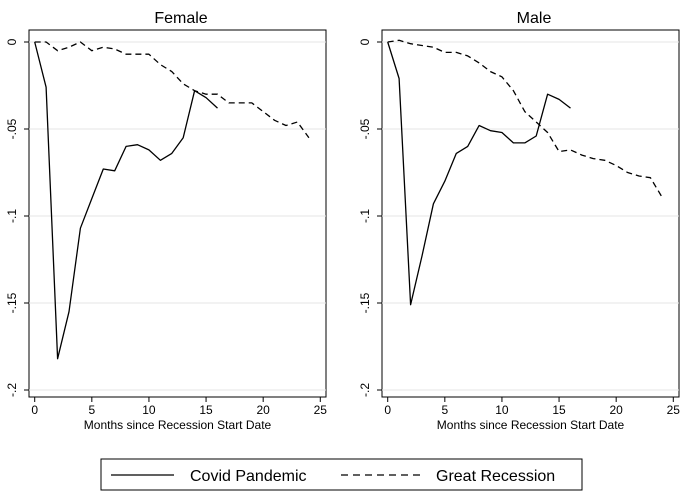 The width and height of the screenshot is (683, 496). What do you see at coordinates (341, 474) in the screenshot?
I see `legend: Covid Pandemic Great Recession` at bounding box center [341, 474].